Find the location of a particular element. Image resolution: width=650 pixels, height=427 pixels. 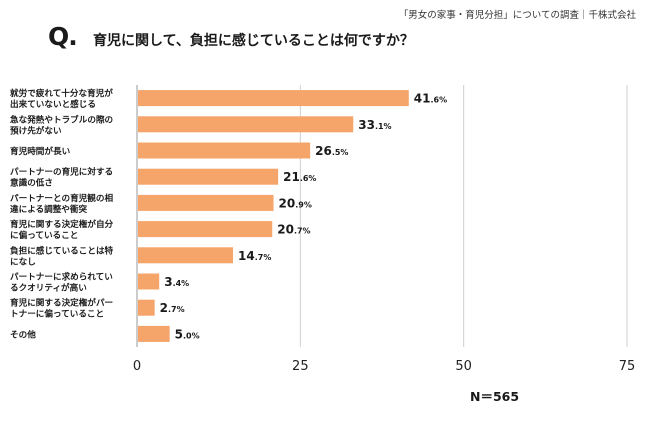

value-label-decimal: .5% is located at coordinates (340, 152).